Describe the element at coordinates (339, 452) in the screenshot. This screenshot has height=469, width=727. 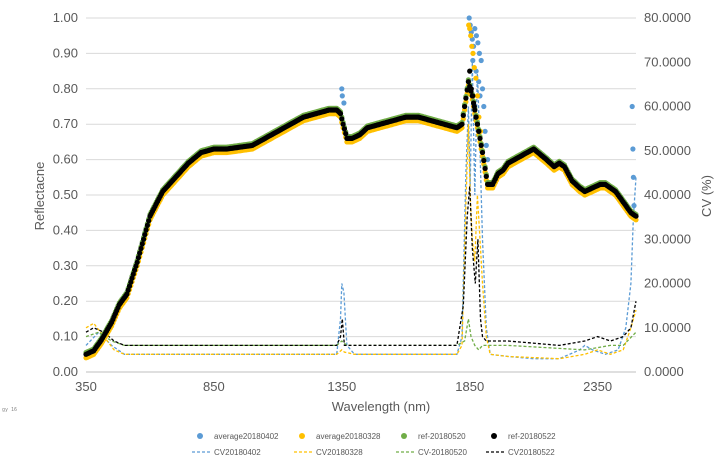
I see `legend-label: CV20180328` at that location.